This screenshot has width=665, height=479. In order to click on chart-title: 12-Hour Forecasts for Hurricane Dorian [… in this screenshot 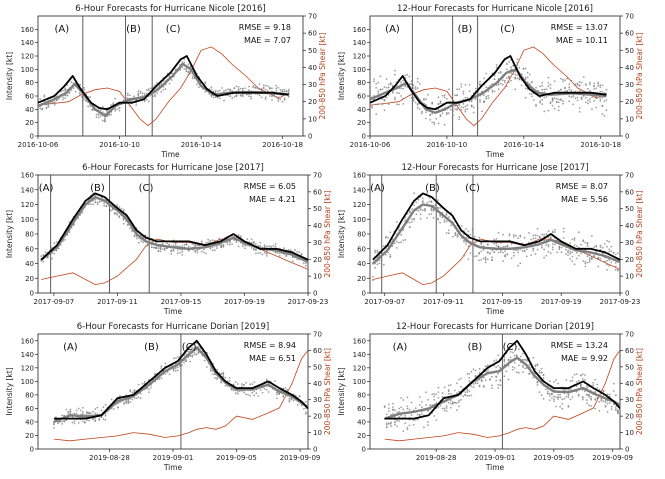, I will do `click(495, 327)`.